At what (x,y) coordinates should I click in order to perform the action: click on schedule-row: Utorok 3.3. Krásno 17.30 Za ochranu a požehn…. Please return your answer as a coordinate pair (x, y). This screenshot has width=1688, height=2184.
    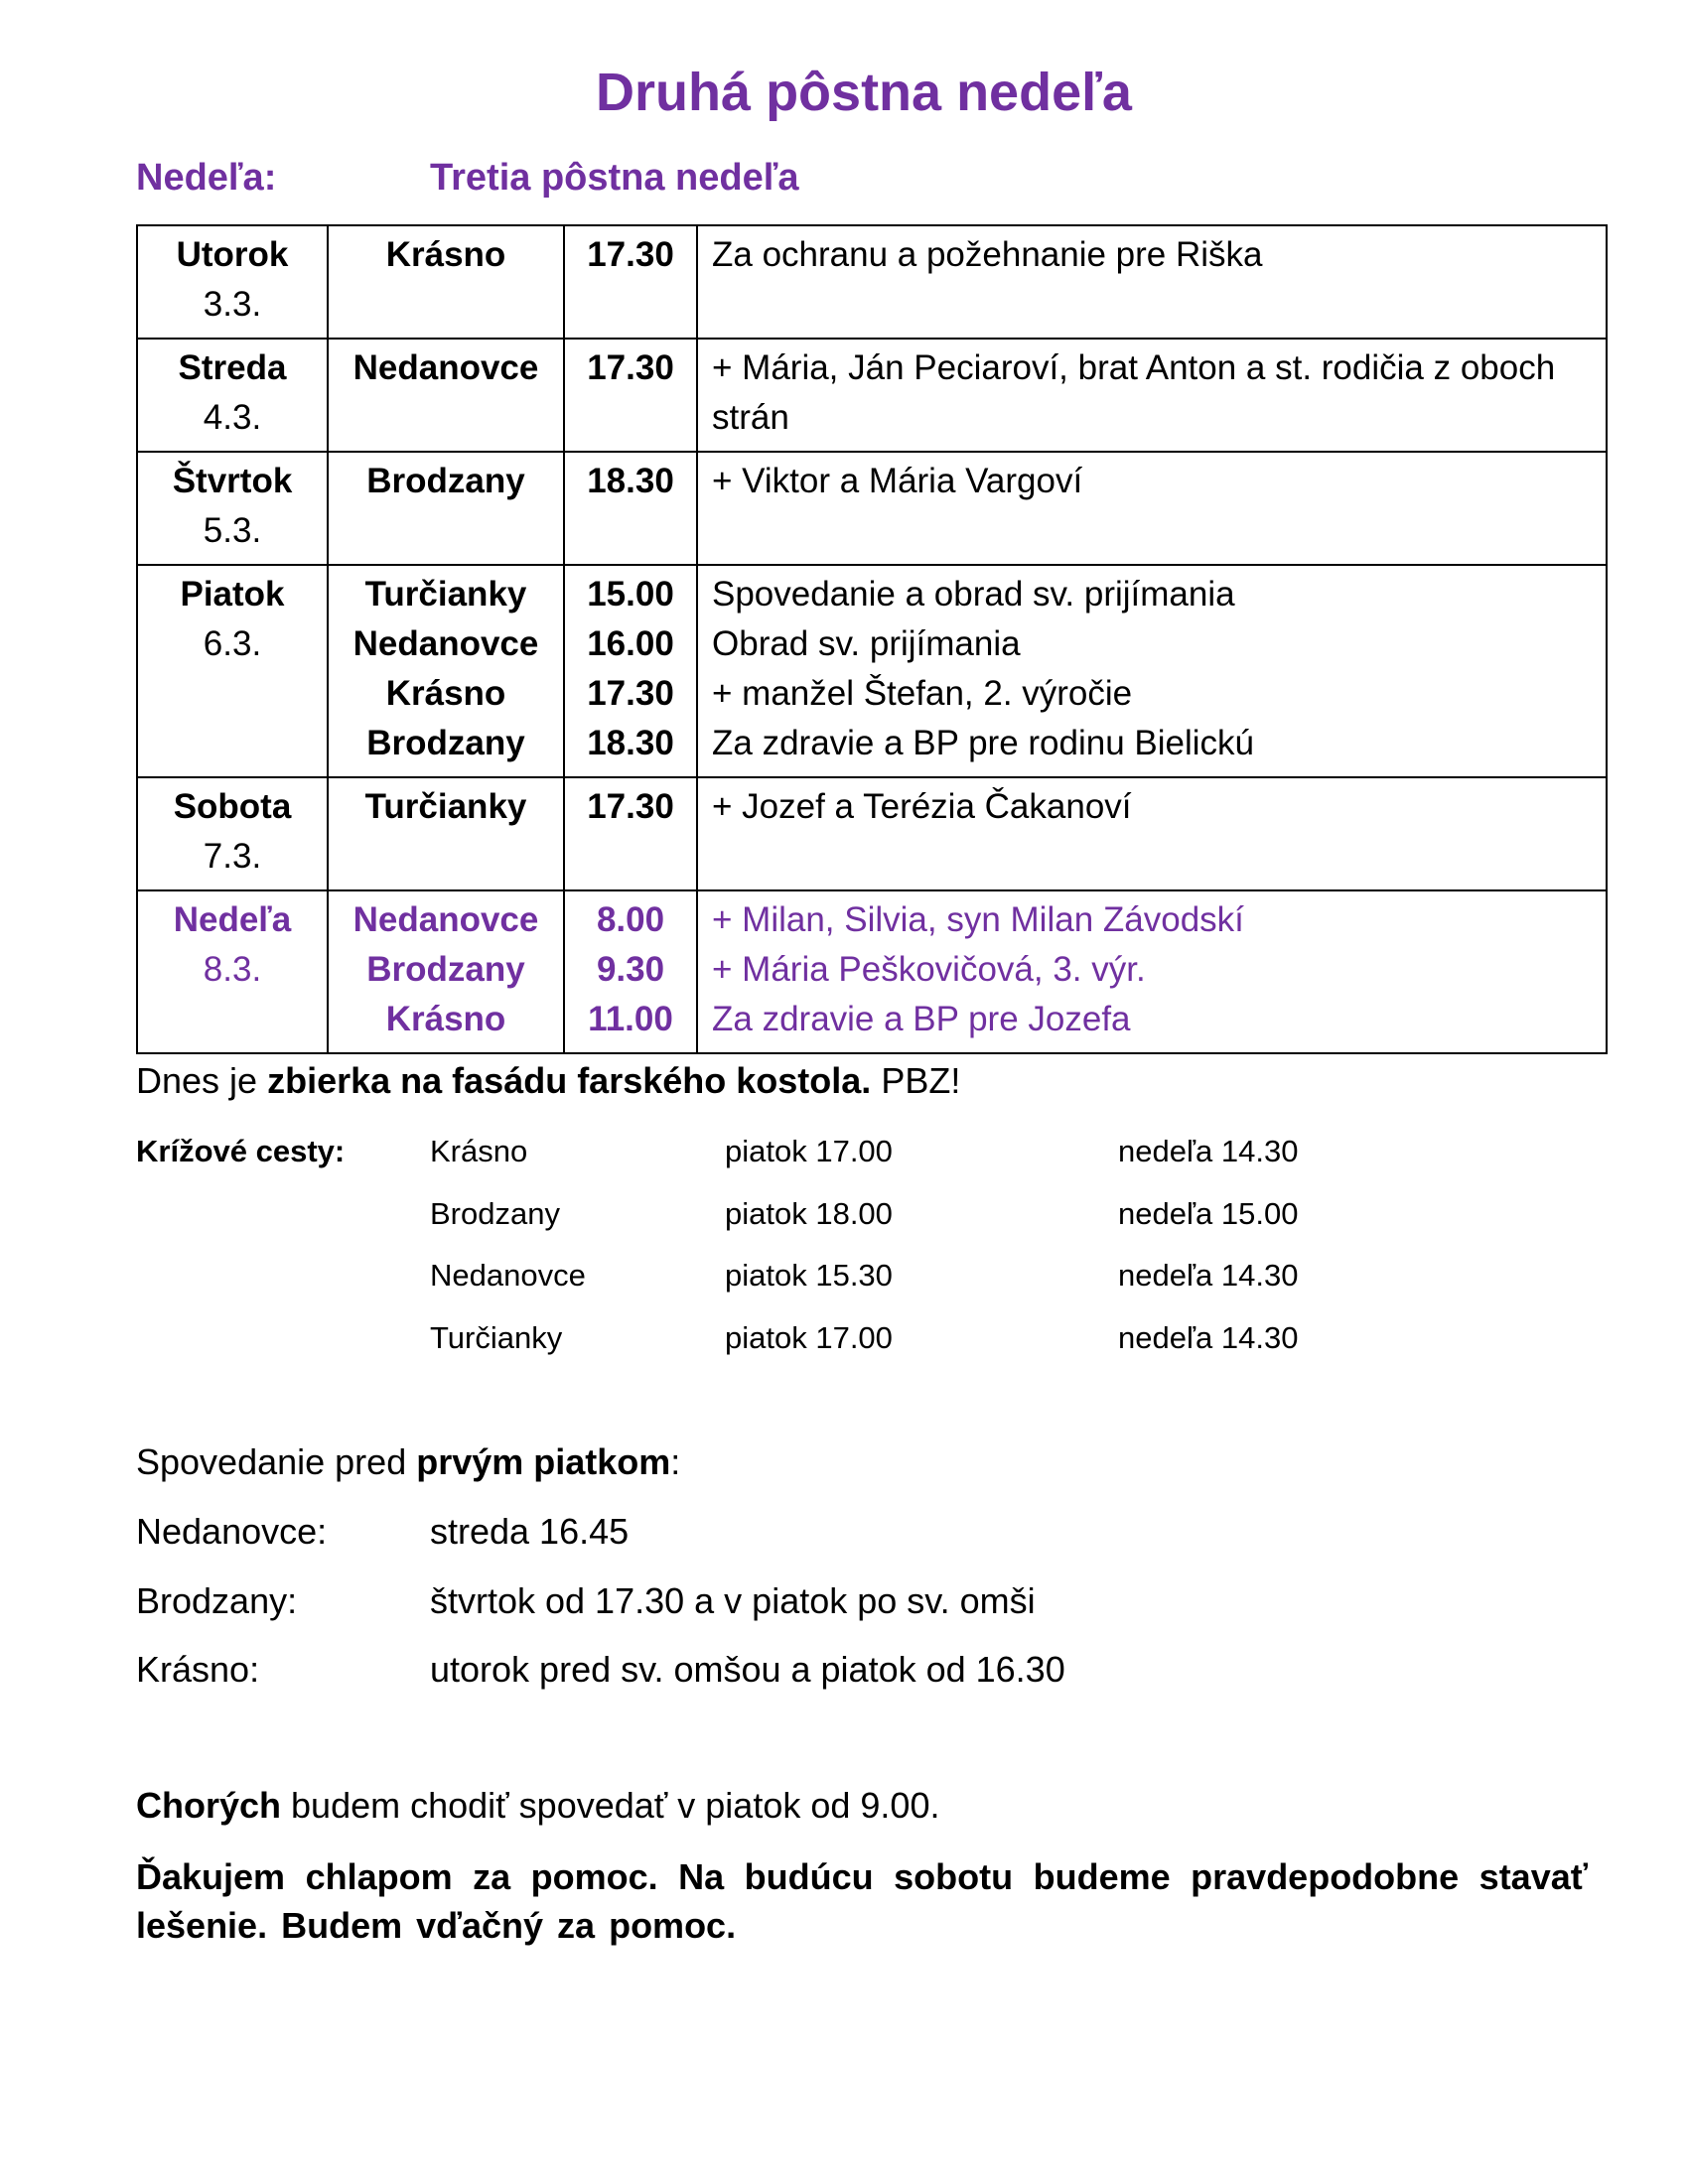
    Looking at the image, I should click on (872, 282).